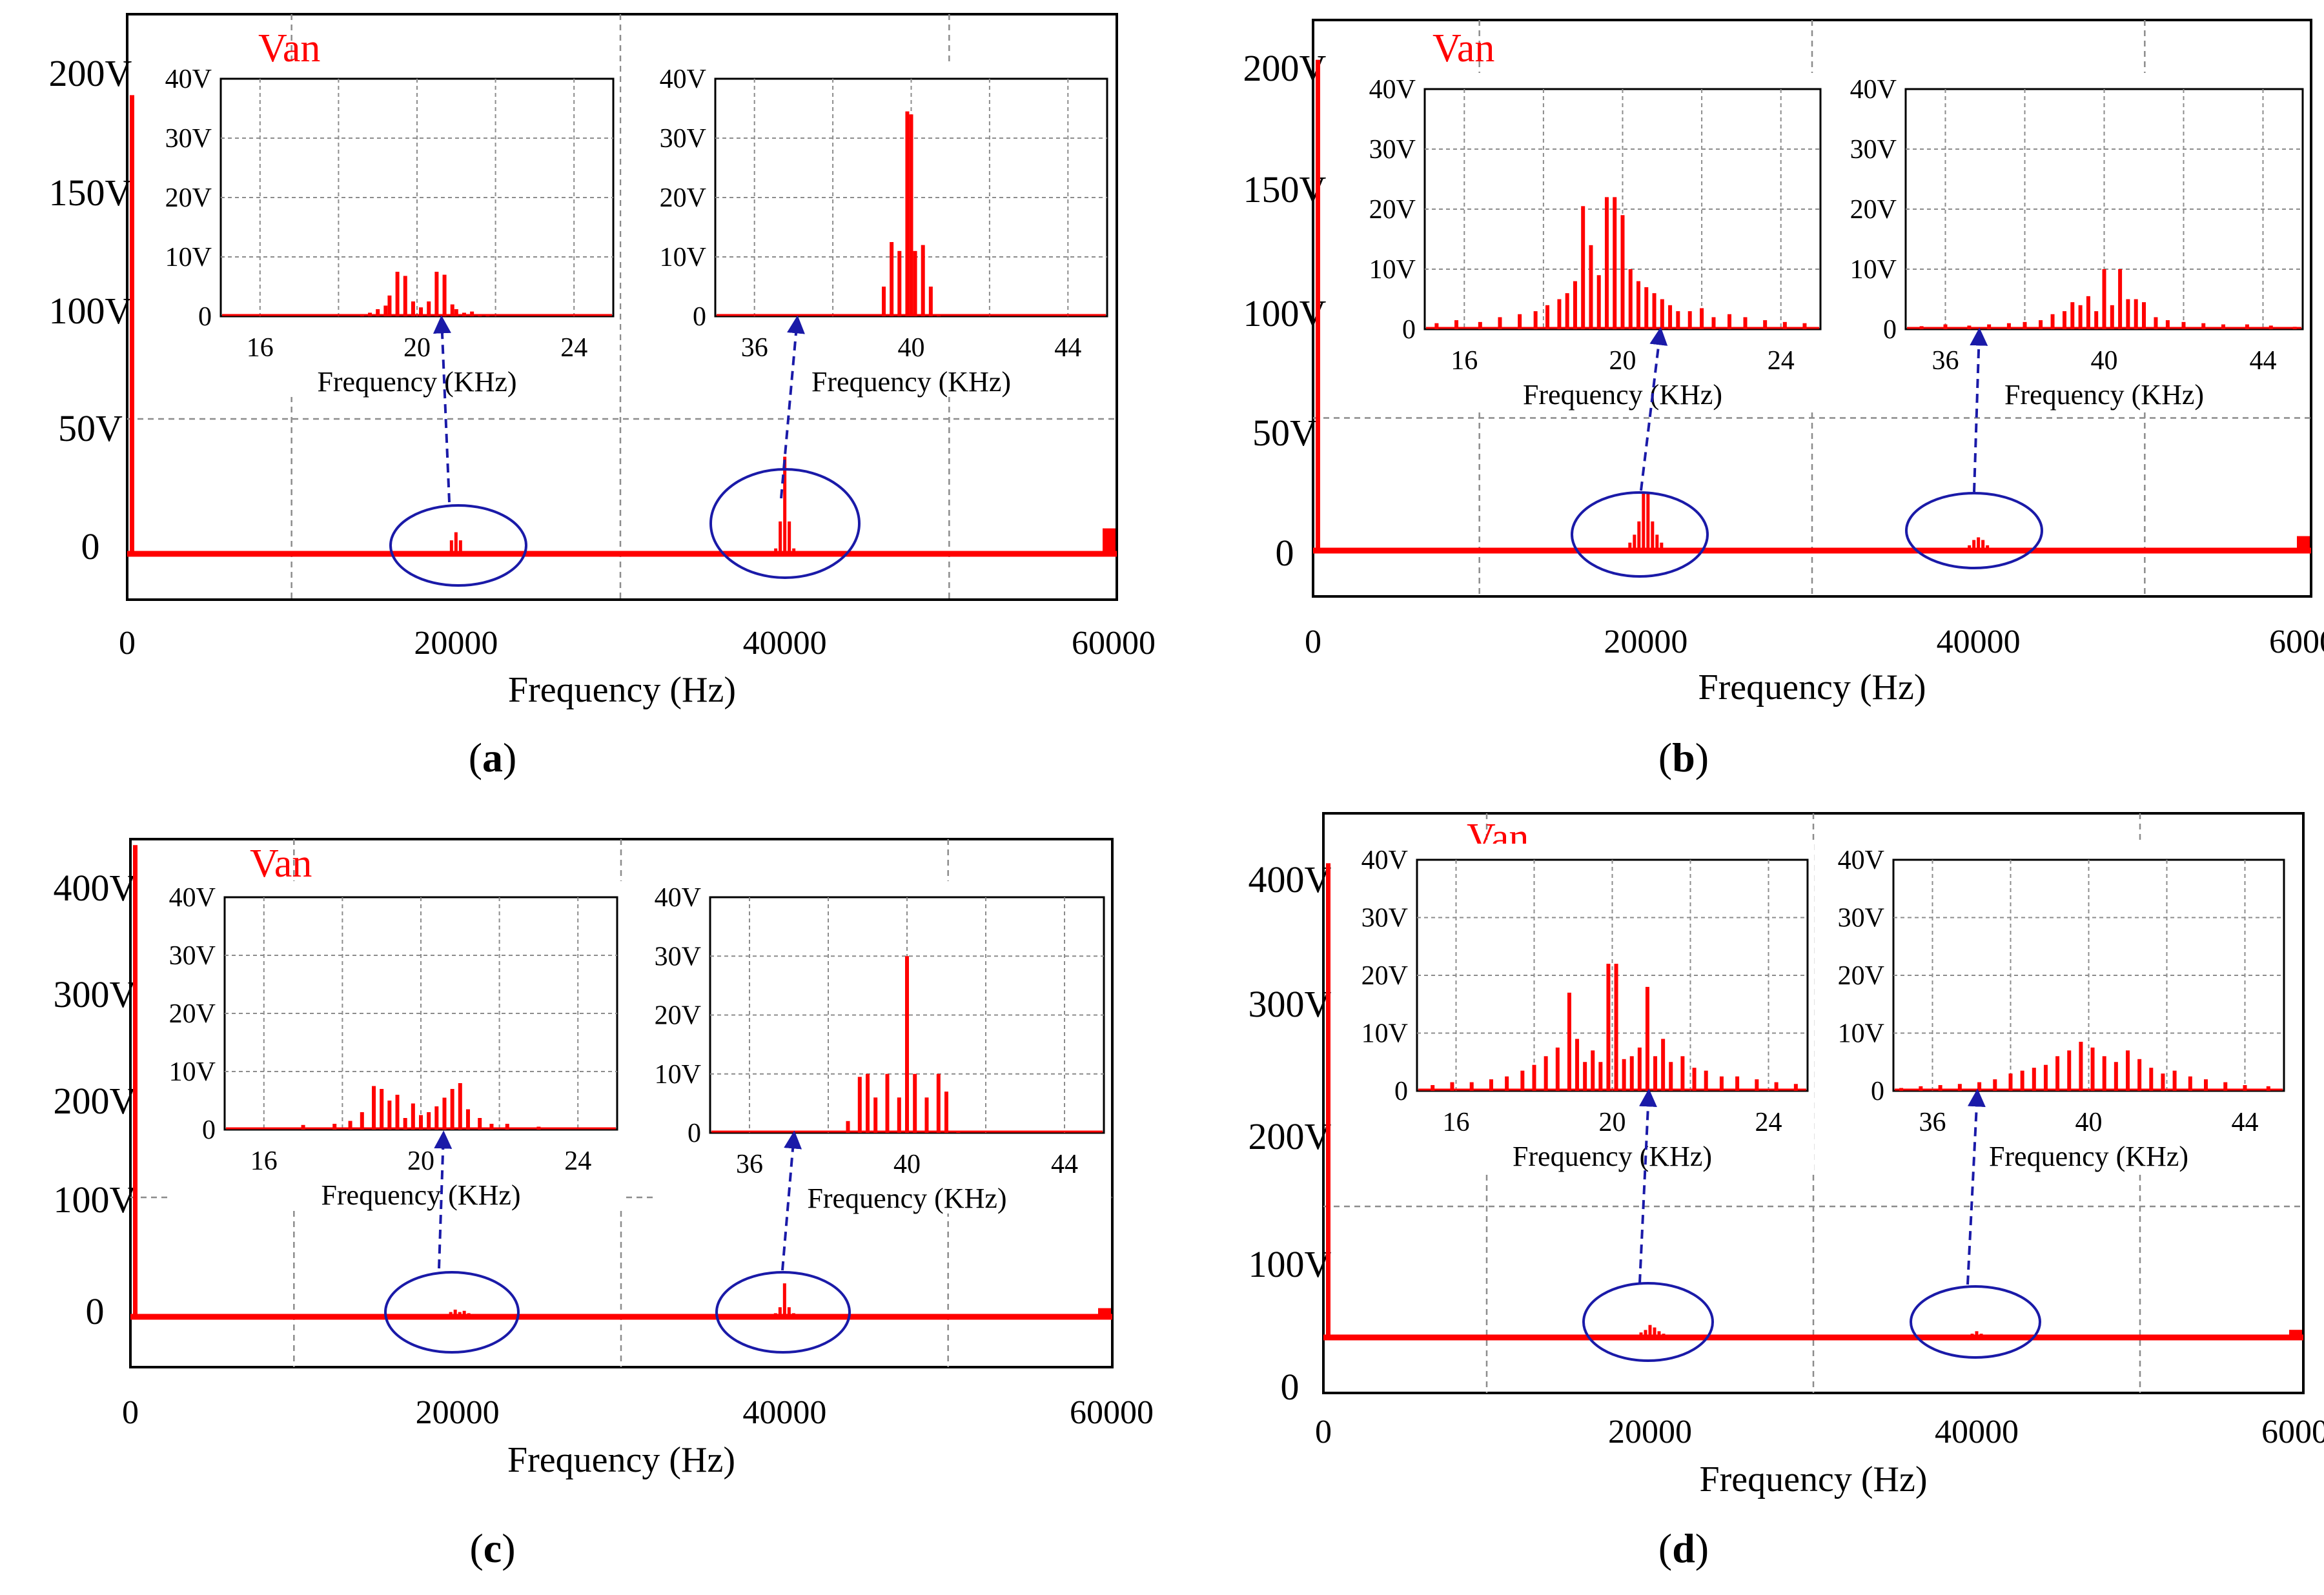 Image resolution: width=2324 pixels, height=1595 pixels. Describe the element at coordinates (887, 231) in the screenshot. I see `inset-2: 0 10V 20V 30V 40V 36 40 44 Frequency (KHz)` at that location.